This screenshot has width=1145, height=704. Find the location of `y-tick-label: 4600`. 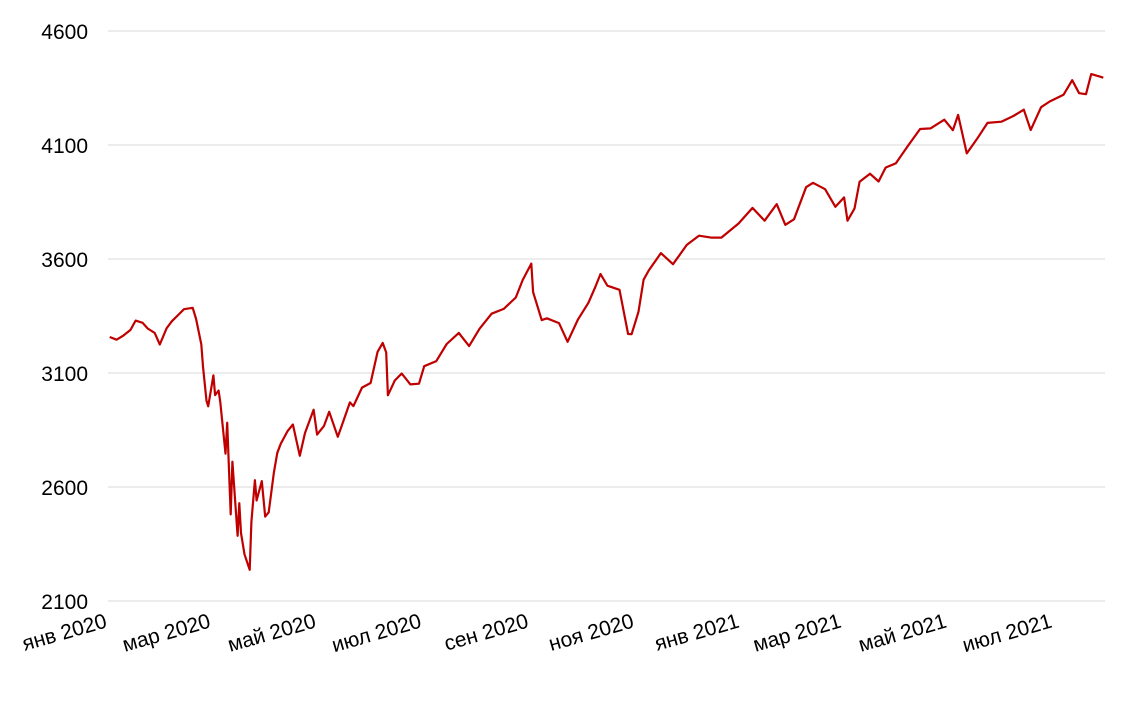

y-tick-label: 4600 is located at coordinates (64, 32).